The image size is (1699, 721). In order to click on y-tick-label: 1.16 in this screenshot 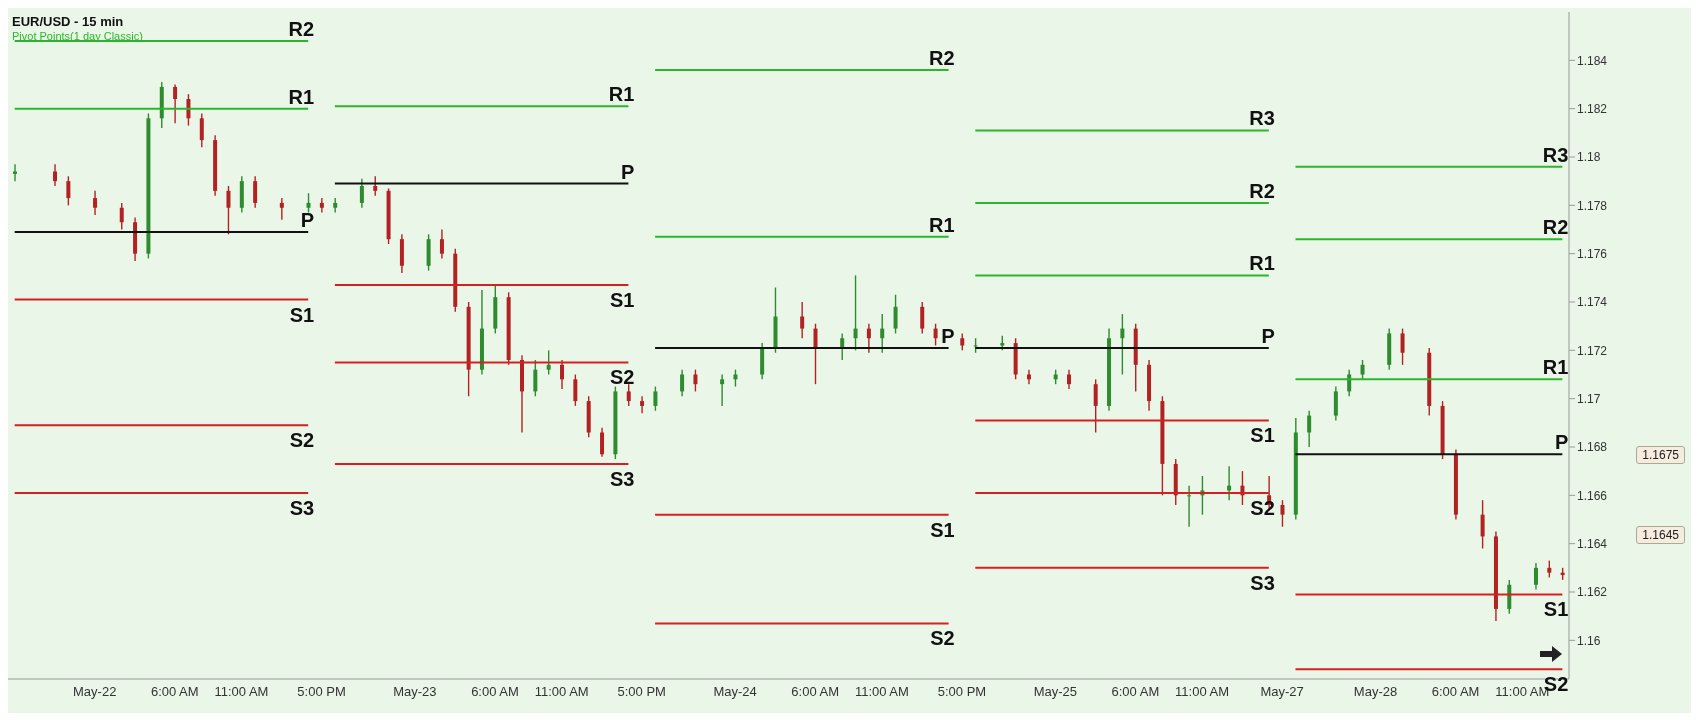, I will do `click(1589, 640)`.